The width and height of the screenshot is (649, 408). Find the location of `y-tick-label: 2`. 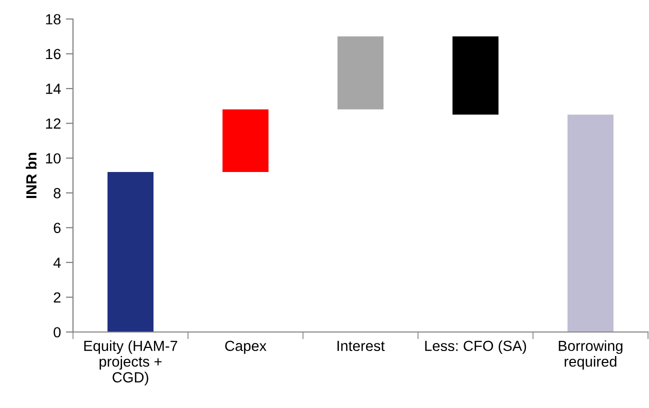

y-tick-label: 2 is located at coordinates (57, 297).